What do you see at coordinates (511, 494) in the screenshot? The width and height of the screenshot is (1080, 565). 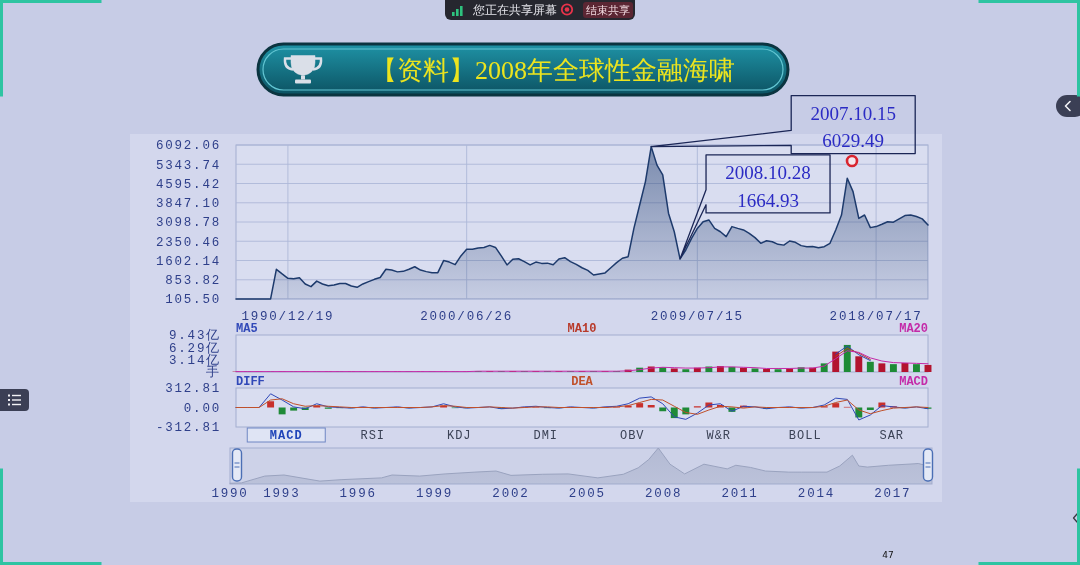 I see `x-tick-label: 2002` at bounding box center [511, 494].